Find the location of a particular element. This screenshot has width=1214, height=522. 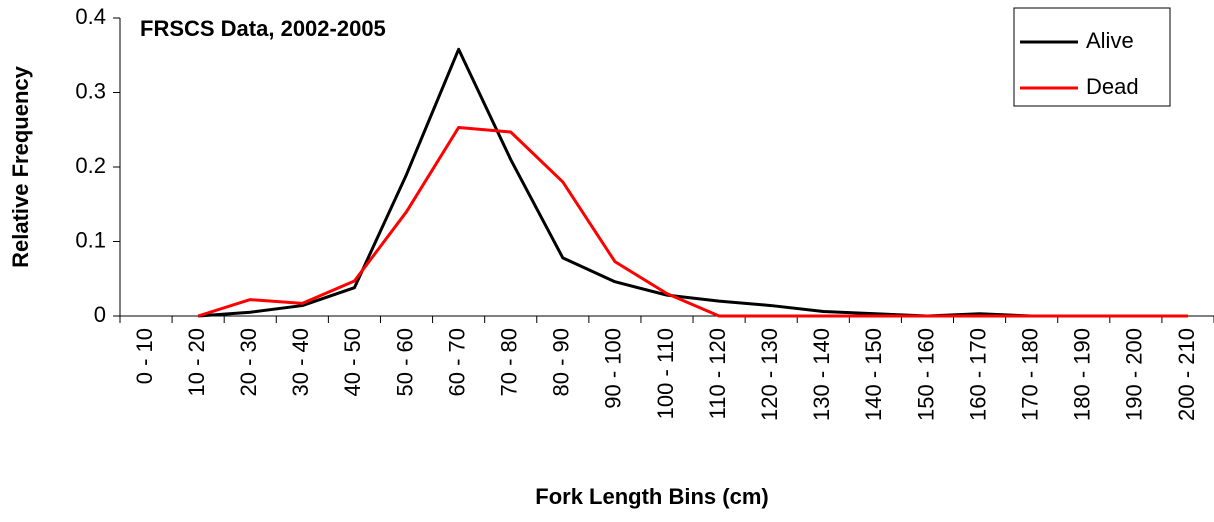

chart-title: FRSCS Data, 2002-2005 is located at coordinates (263, 28).